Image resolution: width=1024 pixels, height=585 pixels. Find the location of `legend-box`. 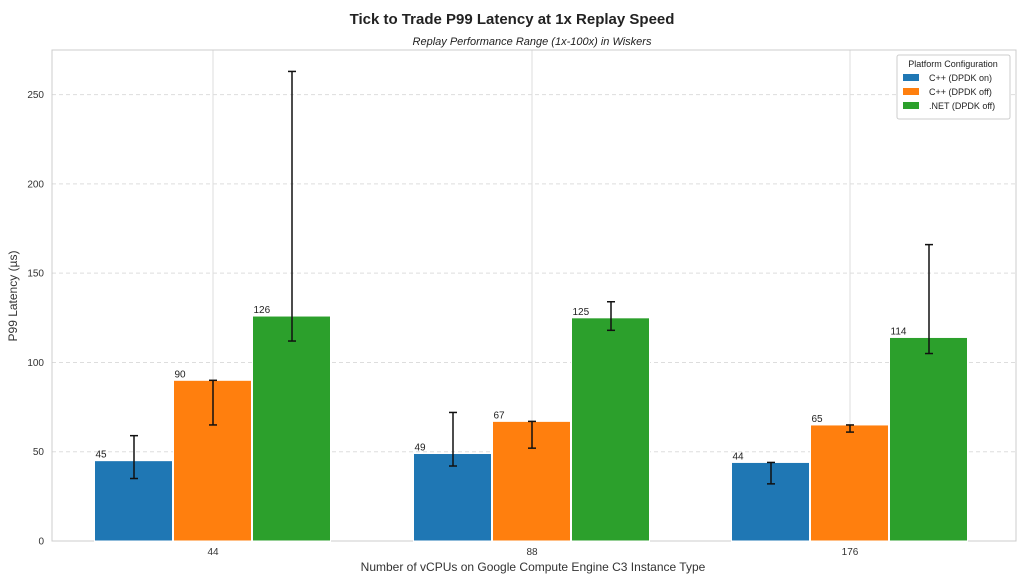

legend-box is located at coordinates (953, 87).